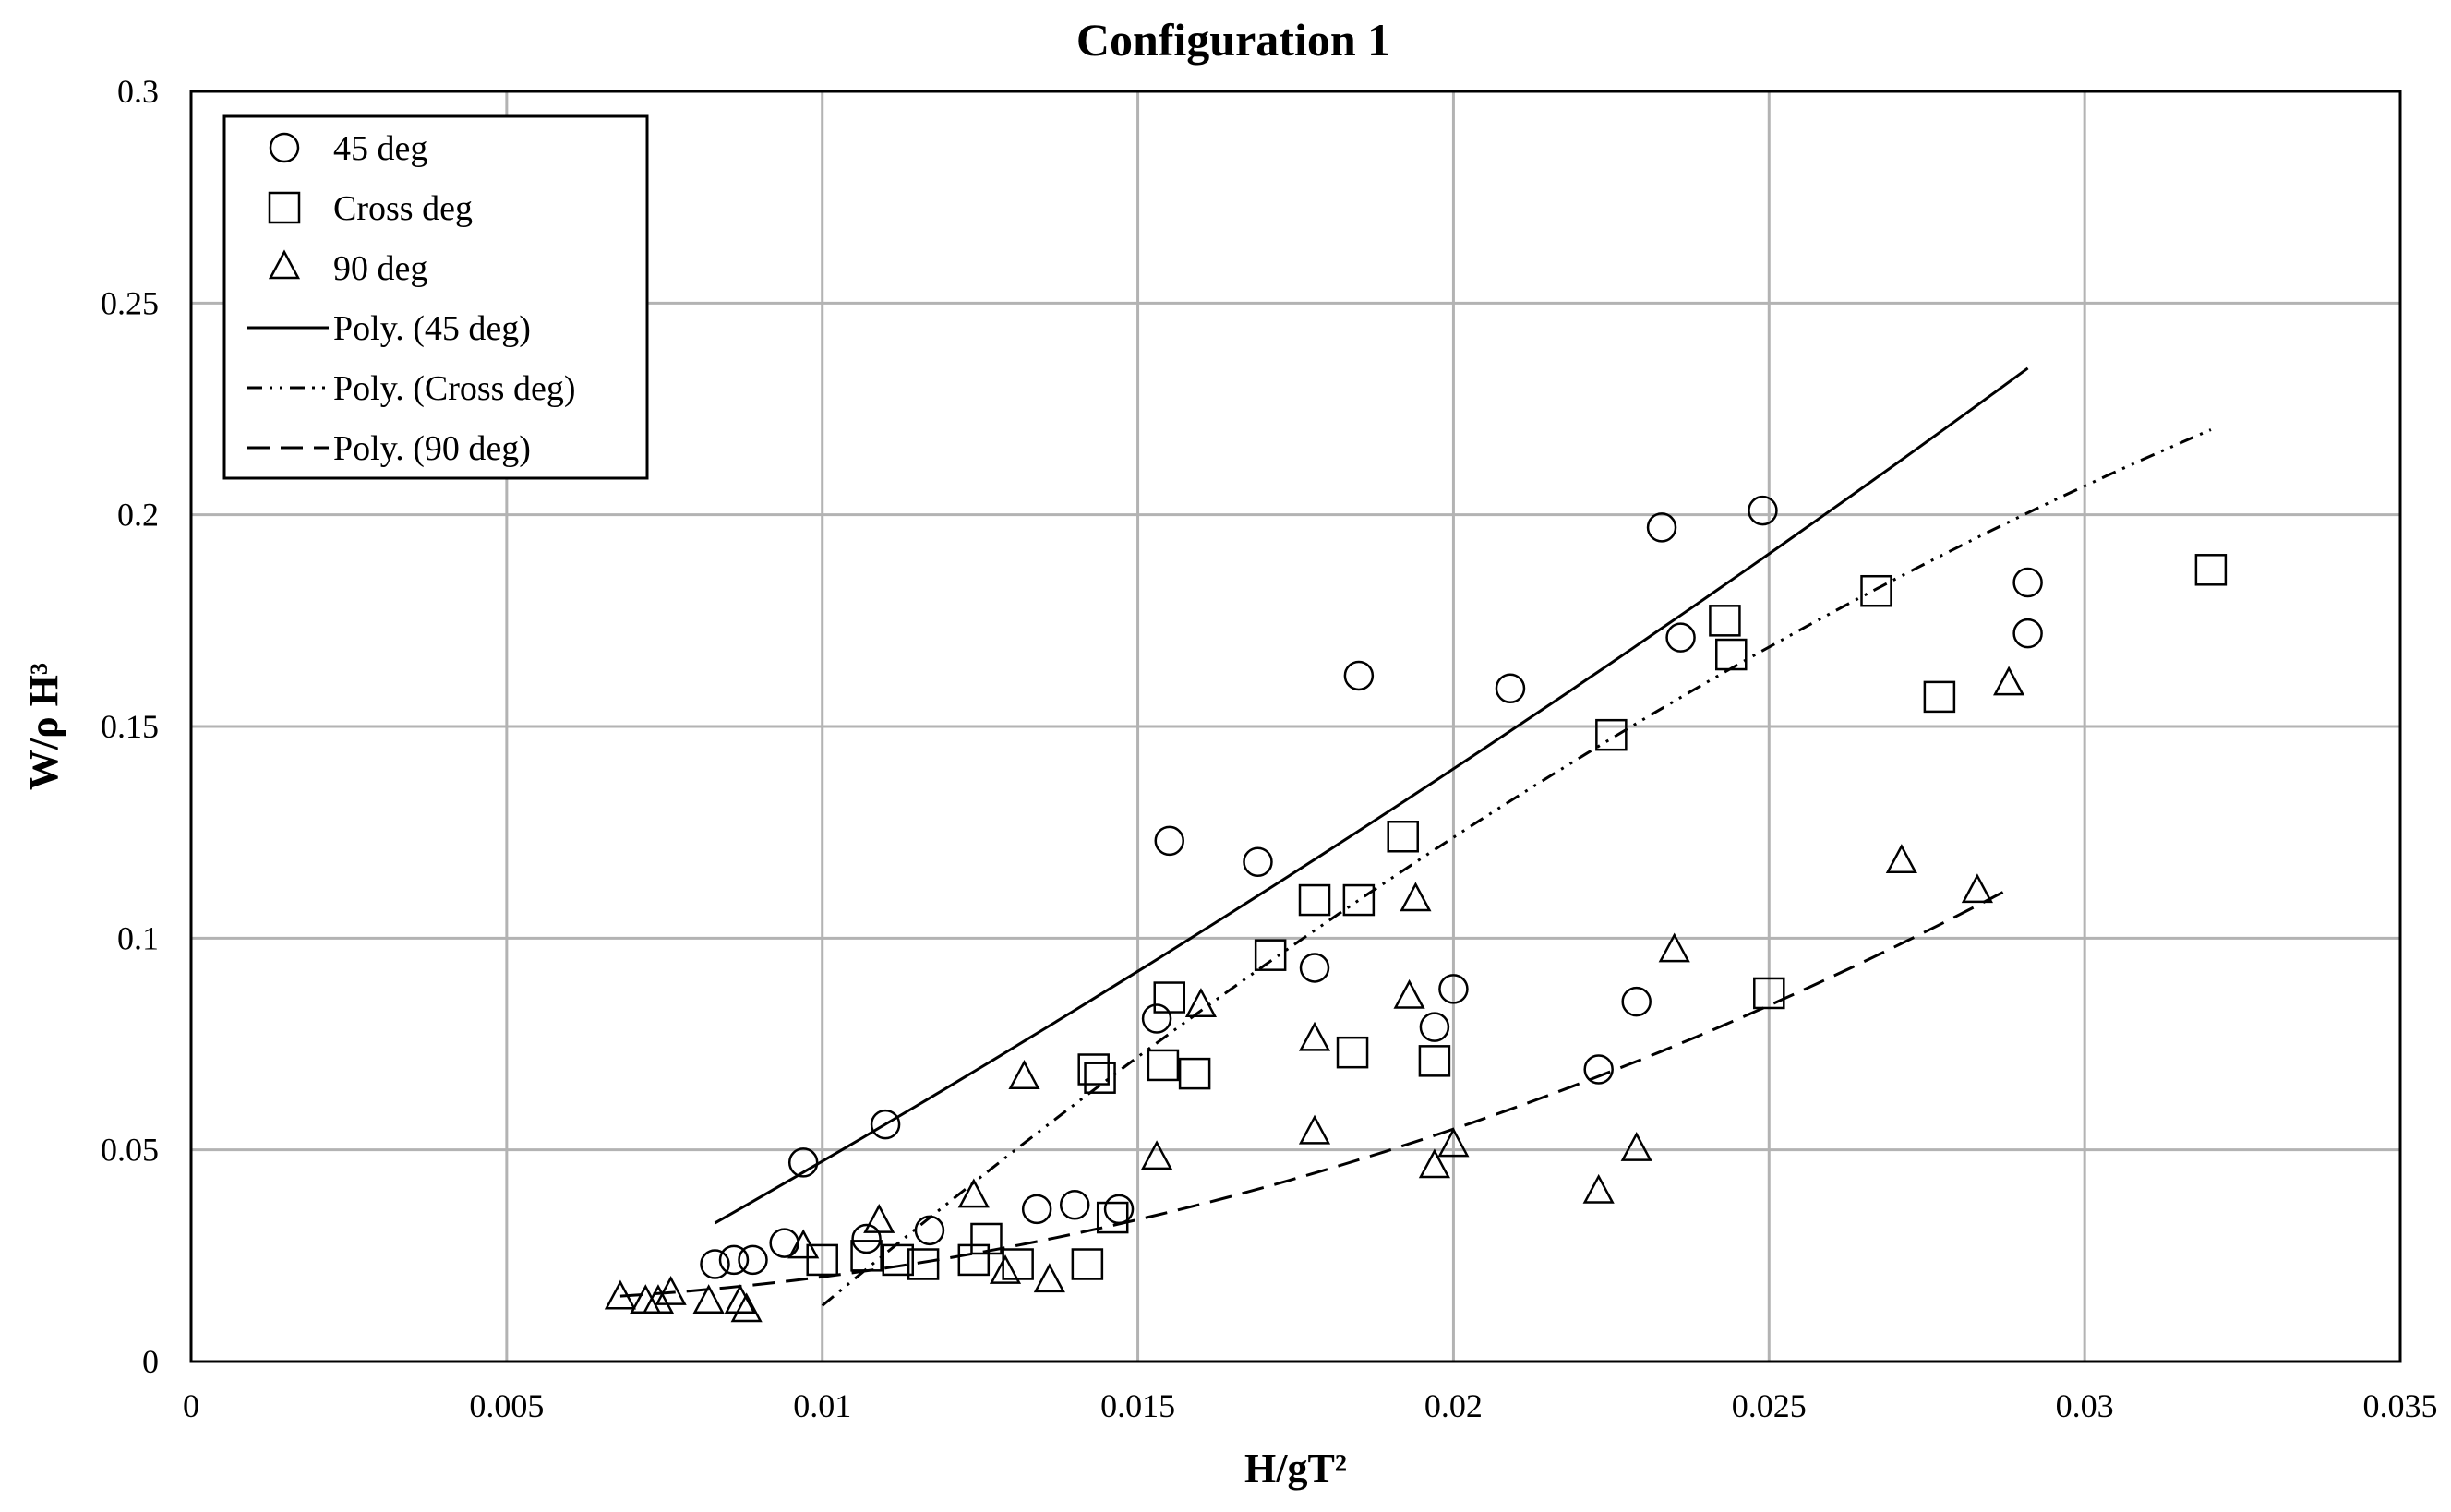  I want to click on legend-label: Poly. (Cross deg), so click(454, 388).